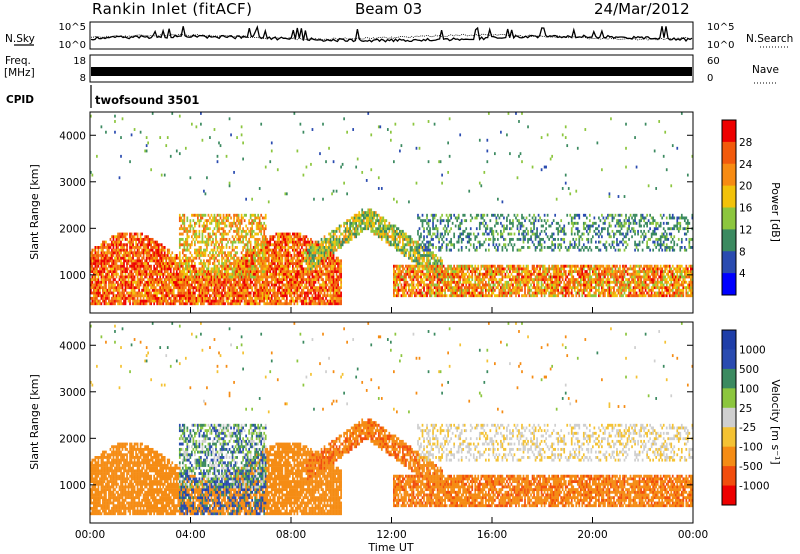 This screenshot has height=554, width=800. Describe the element at coordinates (79, 61) in the screenshot. I see `freq-tick-top: 18` at that location.